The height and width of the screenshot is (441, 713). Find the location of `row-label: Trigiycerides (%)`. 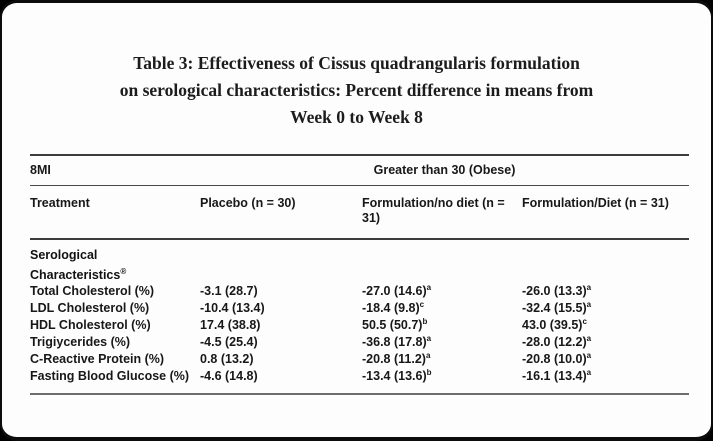

row-label: Trigiycerides (%) is located at coordinates (80, 342).